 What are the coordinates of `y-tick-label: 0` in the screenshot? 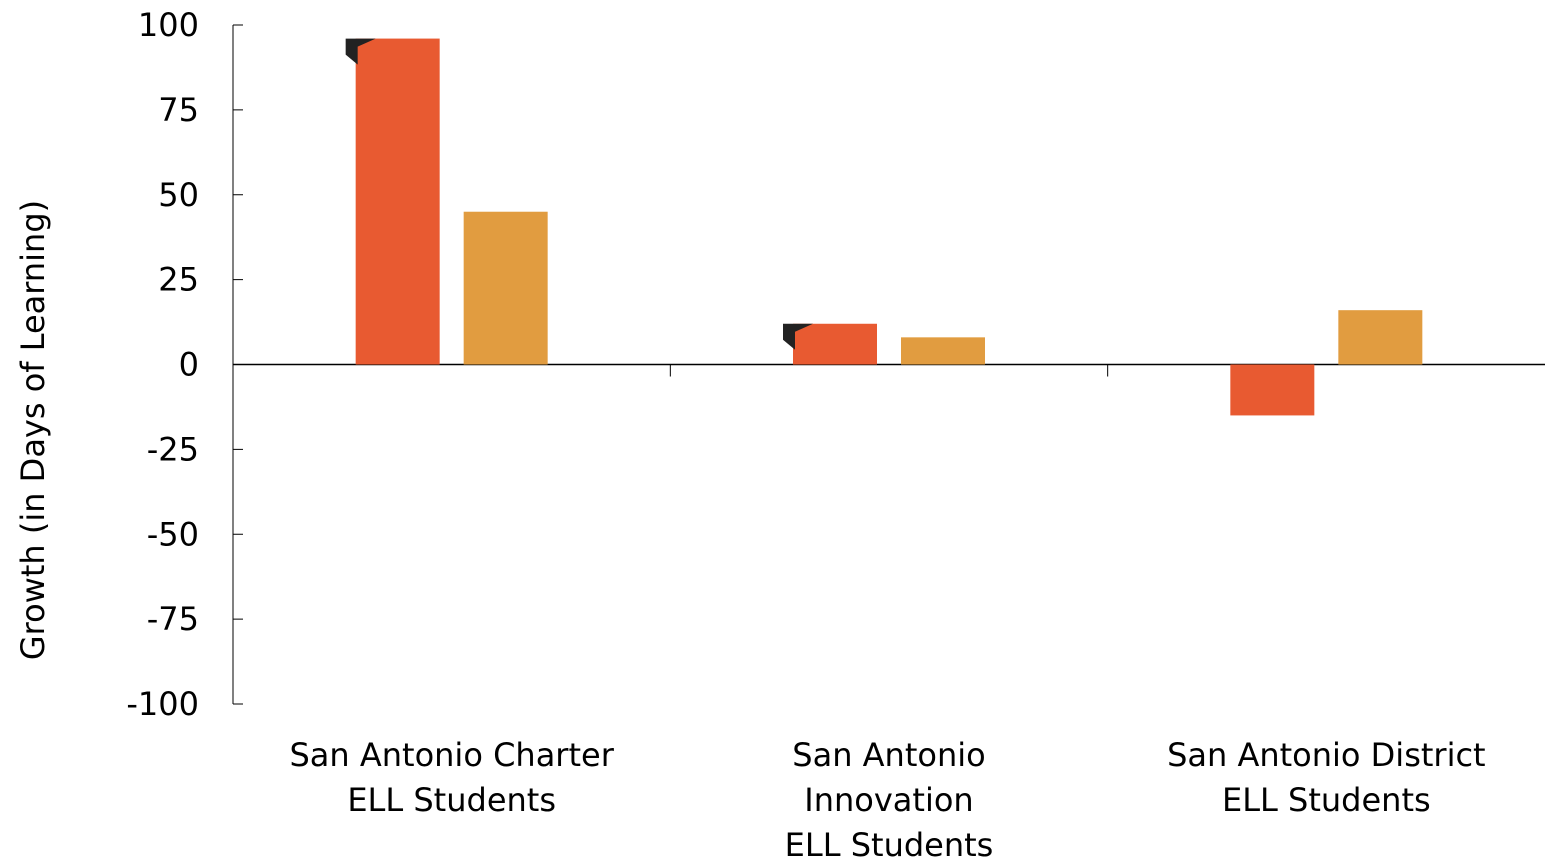 It's located at (189, 365).